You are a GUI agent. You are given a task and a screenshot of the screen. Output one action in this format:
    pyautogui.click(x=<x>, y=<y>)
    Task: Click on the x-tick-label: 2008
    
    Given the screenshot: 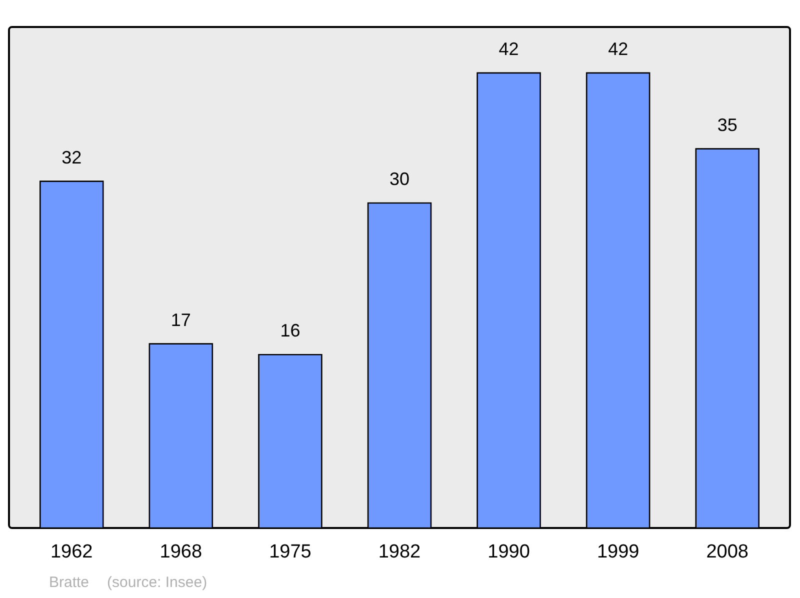 What is the action you would take?
    pyautogui.click(x=727, y=552)
    